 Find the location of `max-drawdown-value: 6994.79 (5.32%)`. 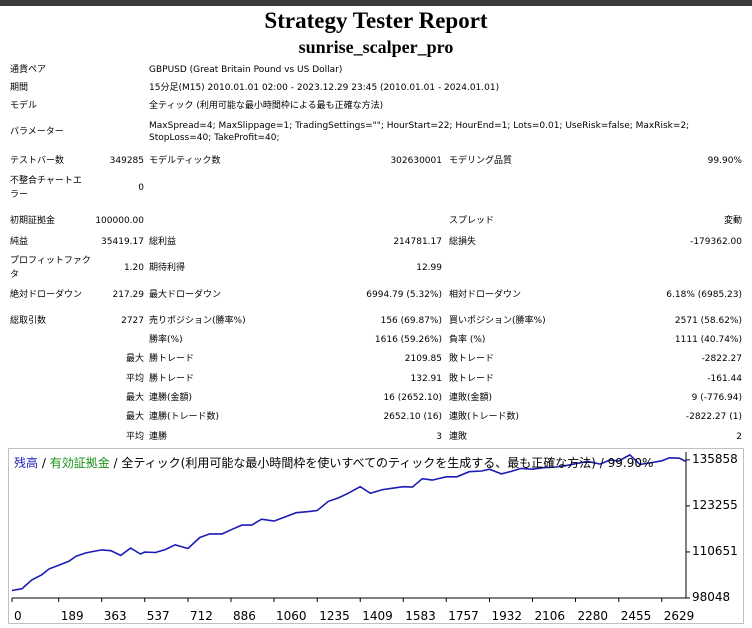

max-drawdown-value: 6994.79 (5.32%) is located at coordinates (404, 295).